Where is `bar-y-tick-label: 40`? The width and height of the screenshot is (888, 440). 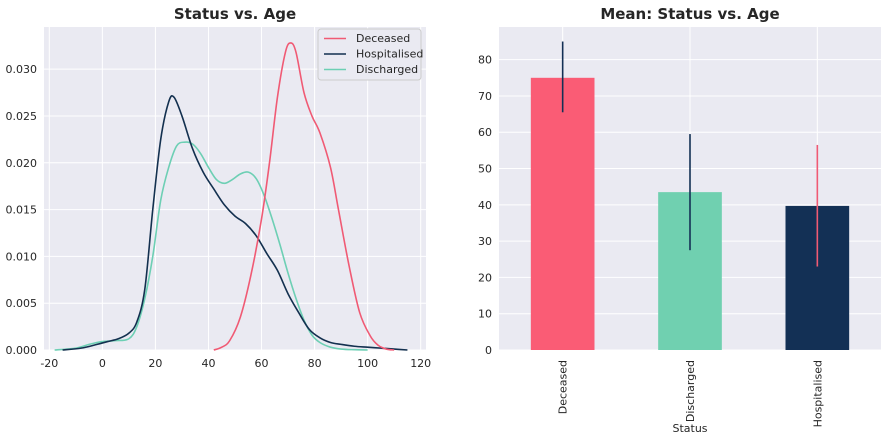 bar-y-tick-label: 40 is located at coordinates (485, 205).